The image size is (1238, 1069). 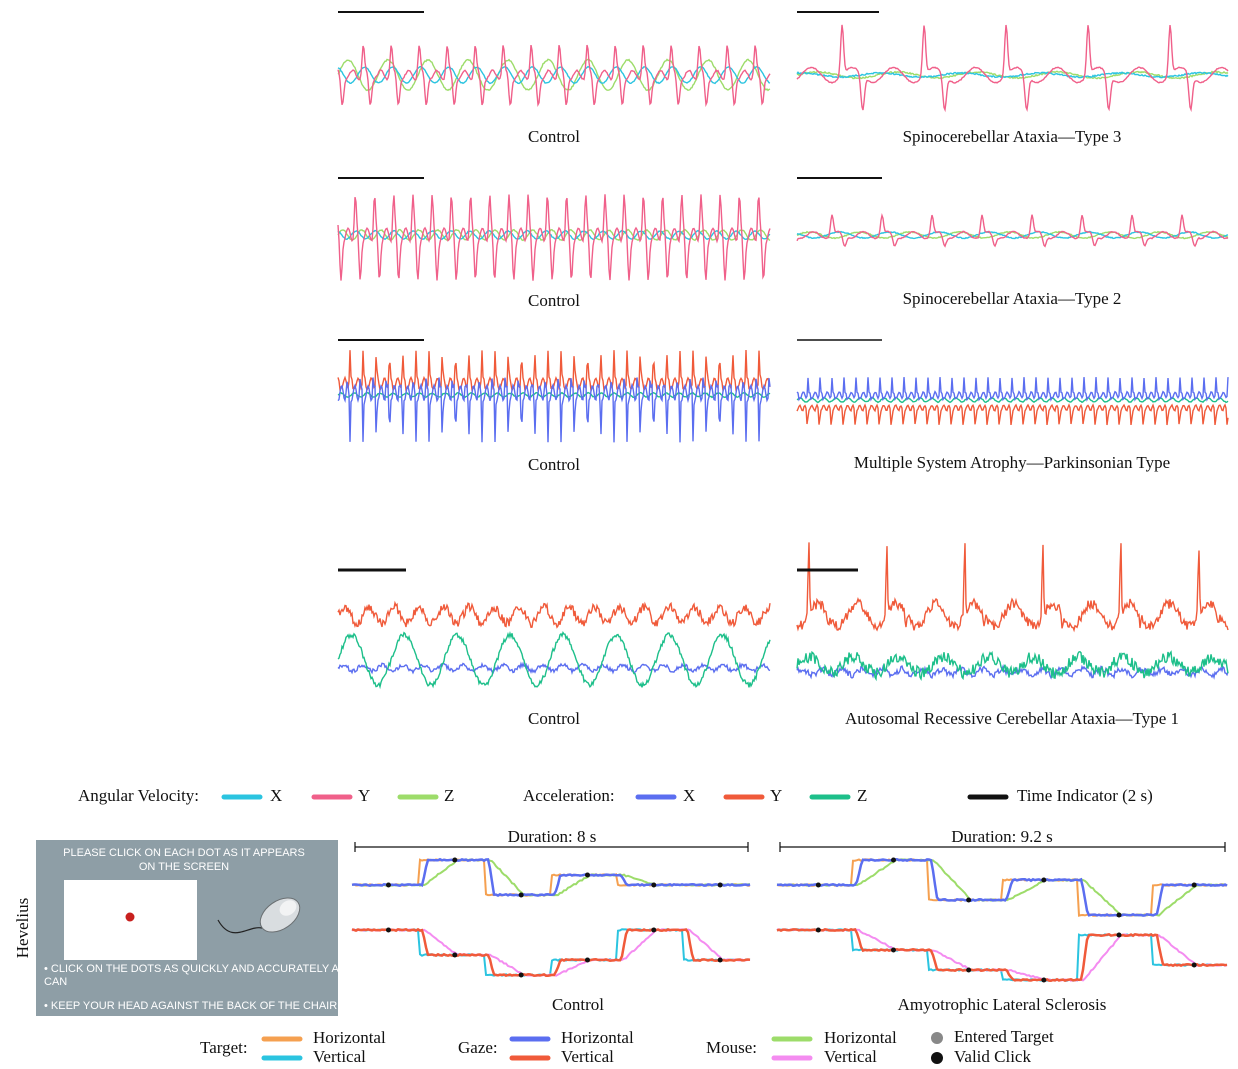 I want to click on duration: Duration: 8 s, so click(x=552, y=836).